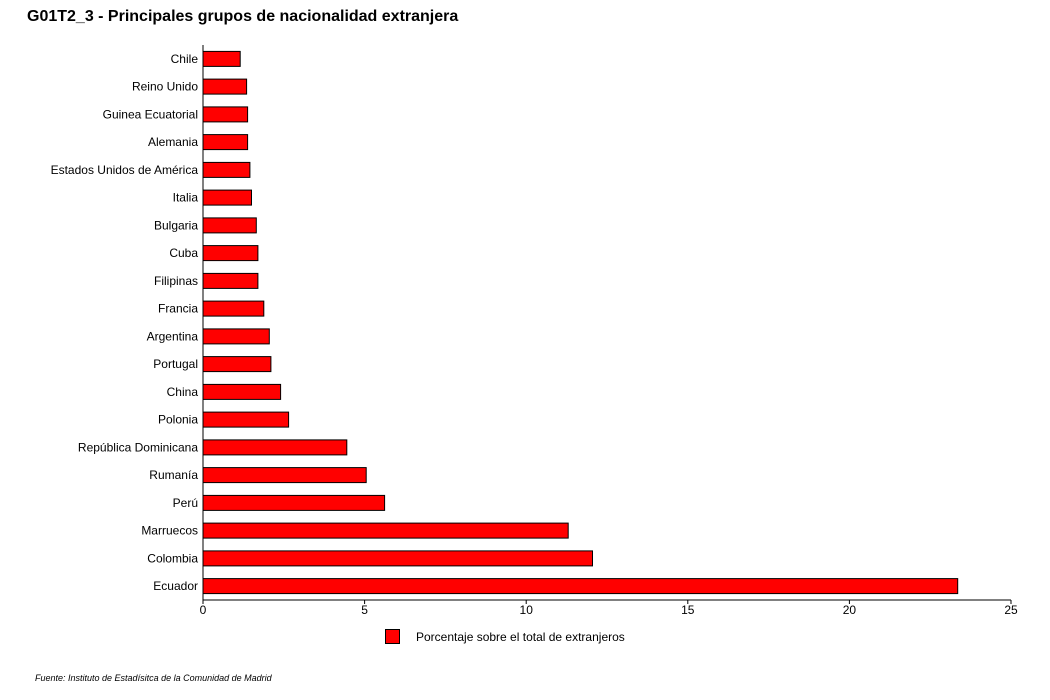  I want to click on y-tick-label: Filipinas, so click(176, 281).